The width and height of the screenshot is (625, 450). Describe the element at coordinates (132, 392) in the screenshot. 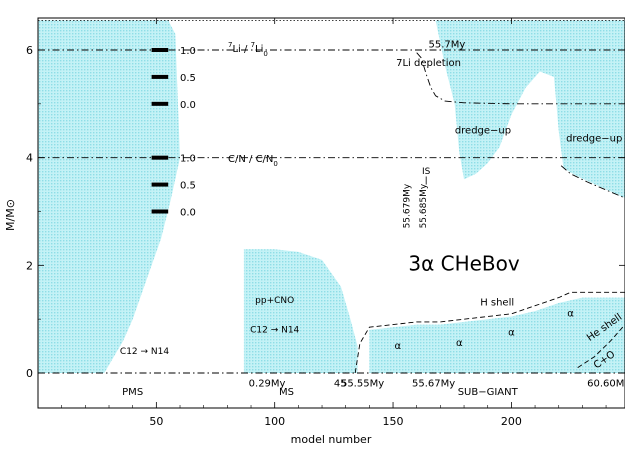

I see `phase-label-1: PMS` at that location.